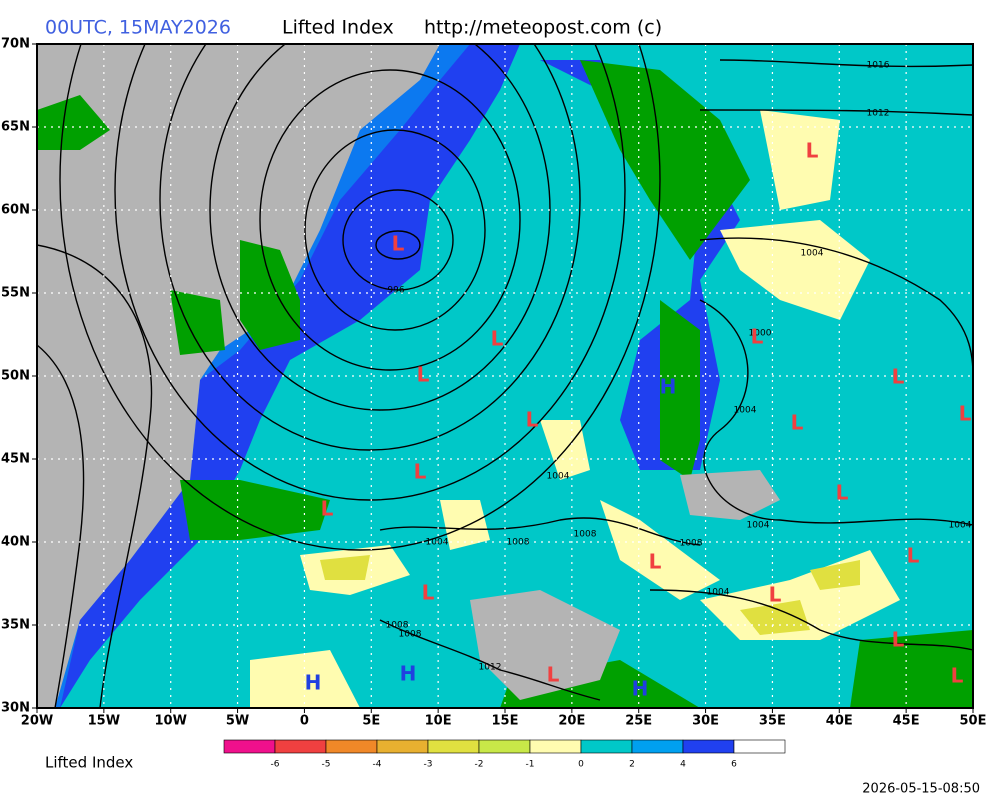  What do you see at coordinates (377, 765) in the screenshot?
I see `colorbar-tick: -4` at bounding box center [377, 765].